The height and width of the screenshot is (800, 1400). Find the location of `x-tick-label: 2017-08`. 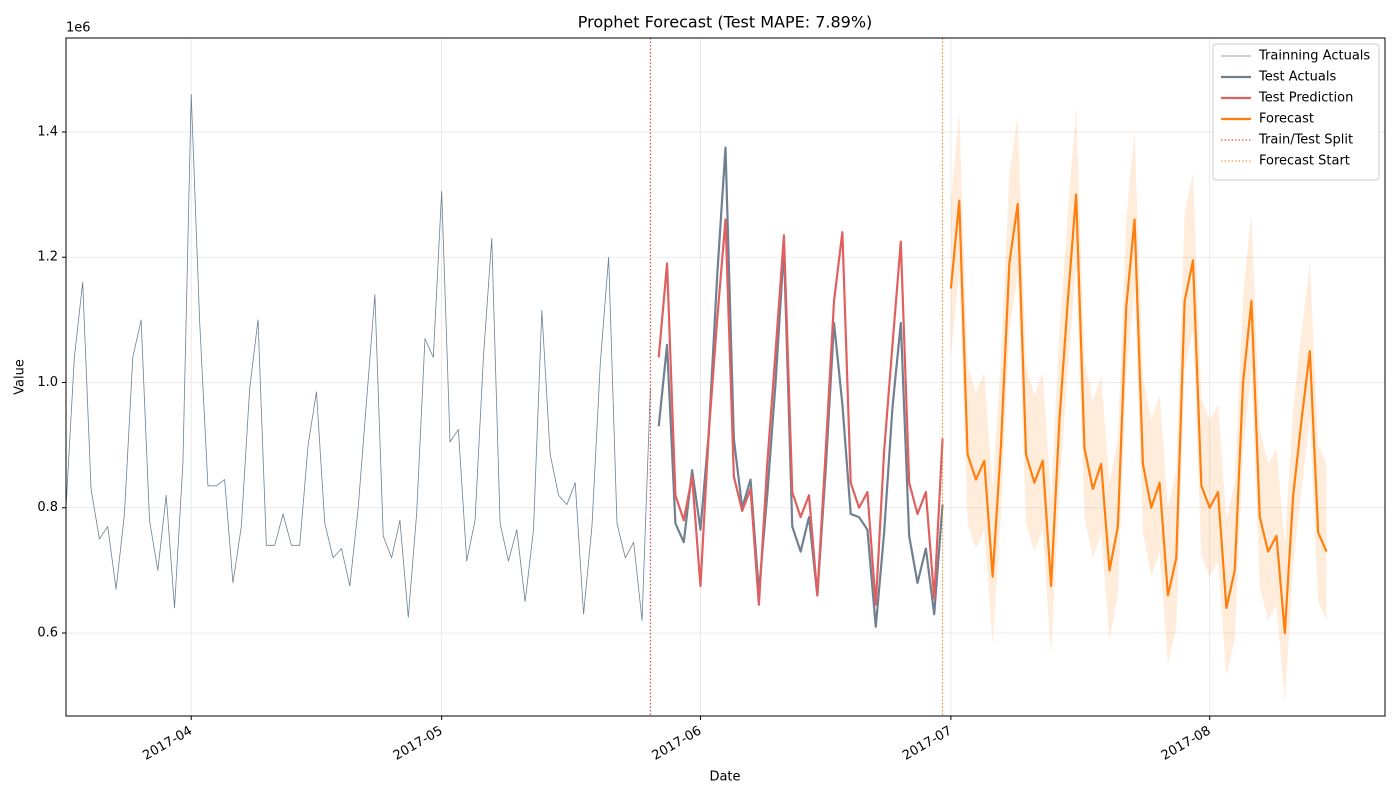

x-tick-label: 2017-08 is located at coordinates (1186, 744).